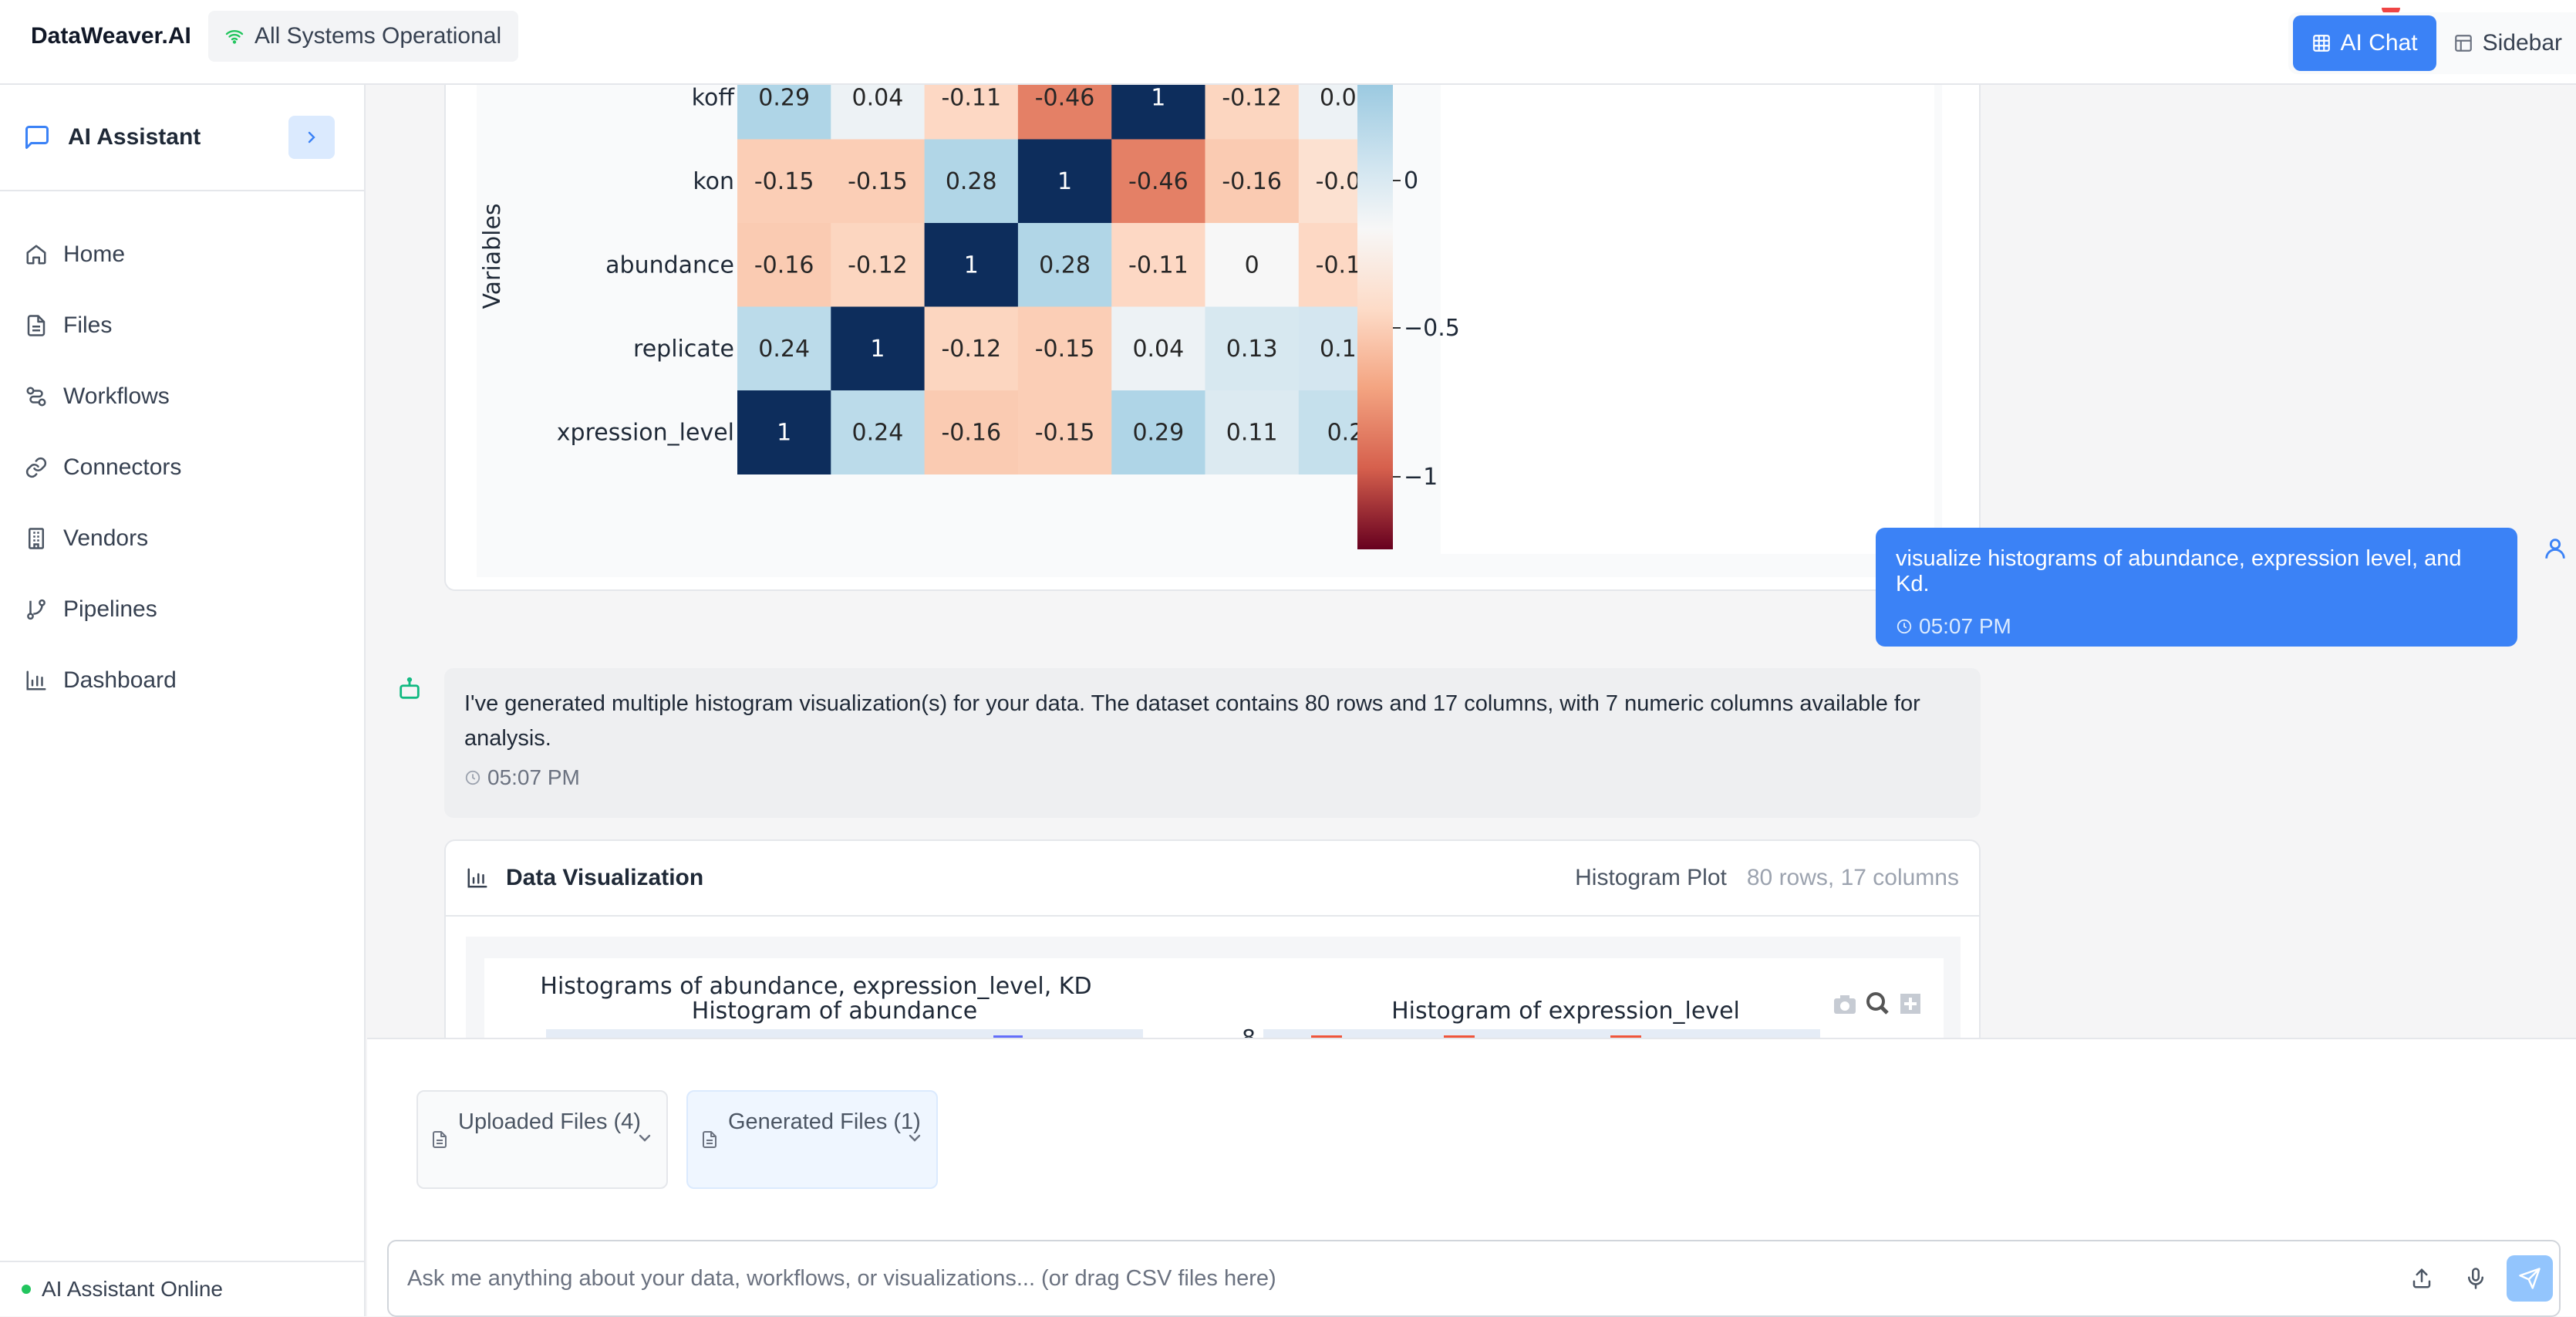  Describe the element at coordinates (2422, 1278) in the screenshot. I see `upload-button` at that location.